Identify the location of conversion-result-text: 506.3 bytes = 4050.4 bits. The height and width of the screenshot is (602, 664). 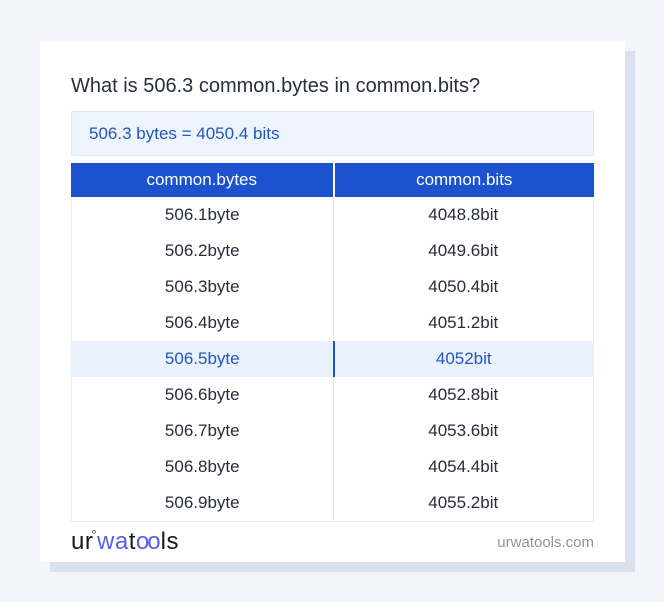
(184, 133).